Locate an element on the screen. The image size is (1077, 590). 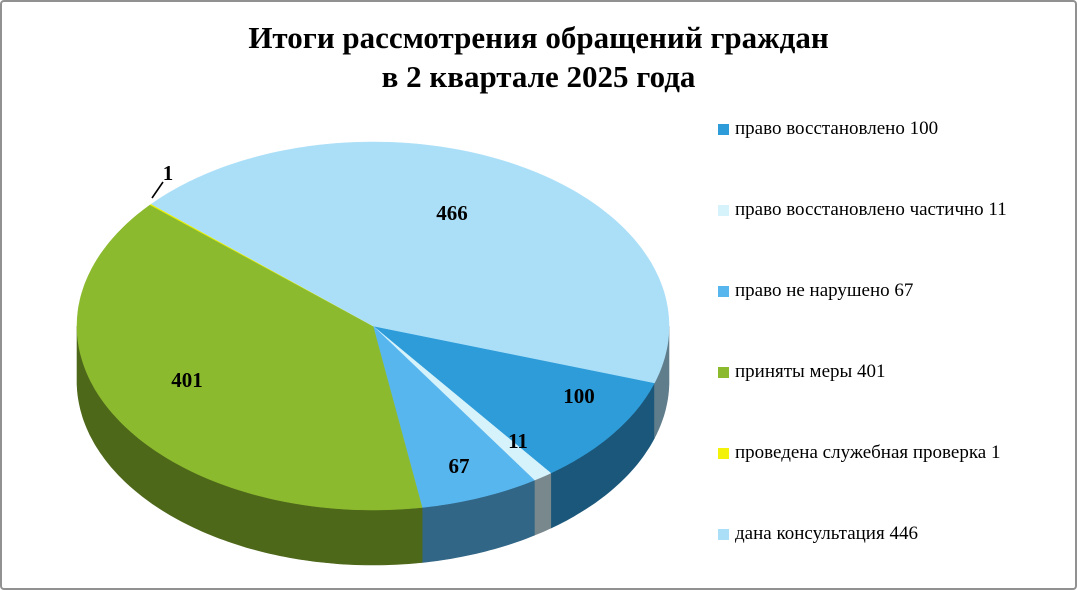
legend-item: право не нарушено 67 is located at coordinates (862, 291).